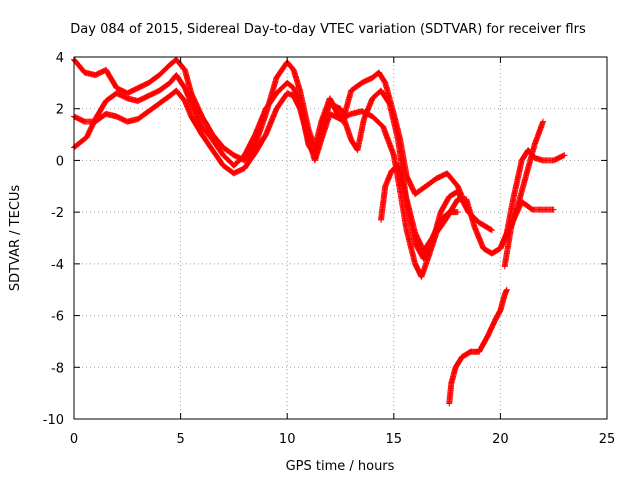 This screenshot has width=640, height=480. What do you see at coordinates (53, 420) in the screenshot?
I see `y-tick-label: -10` at bounding box center [53, 420].